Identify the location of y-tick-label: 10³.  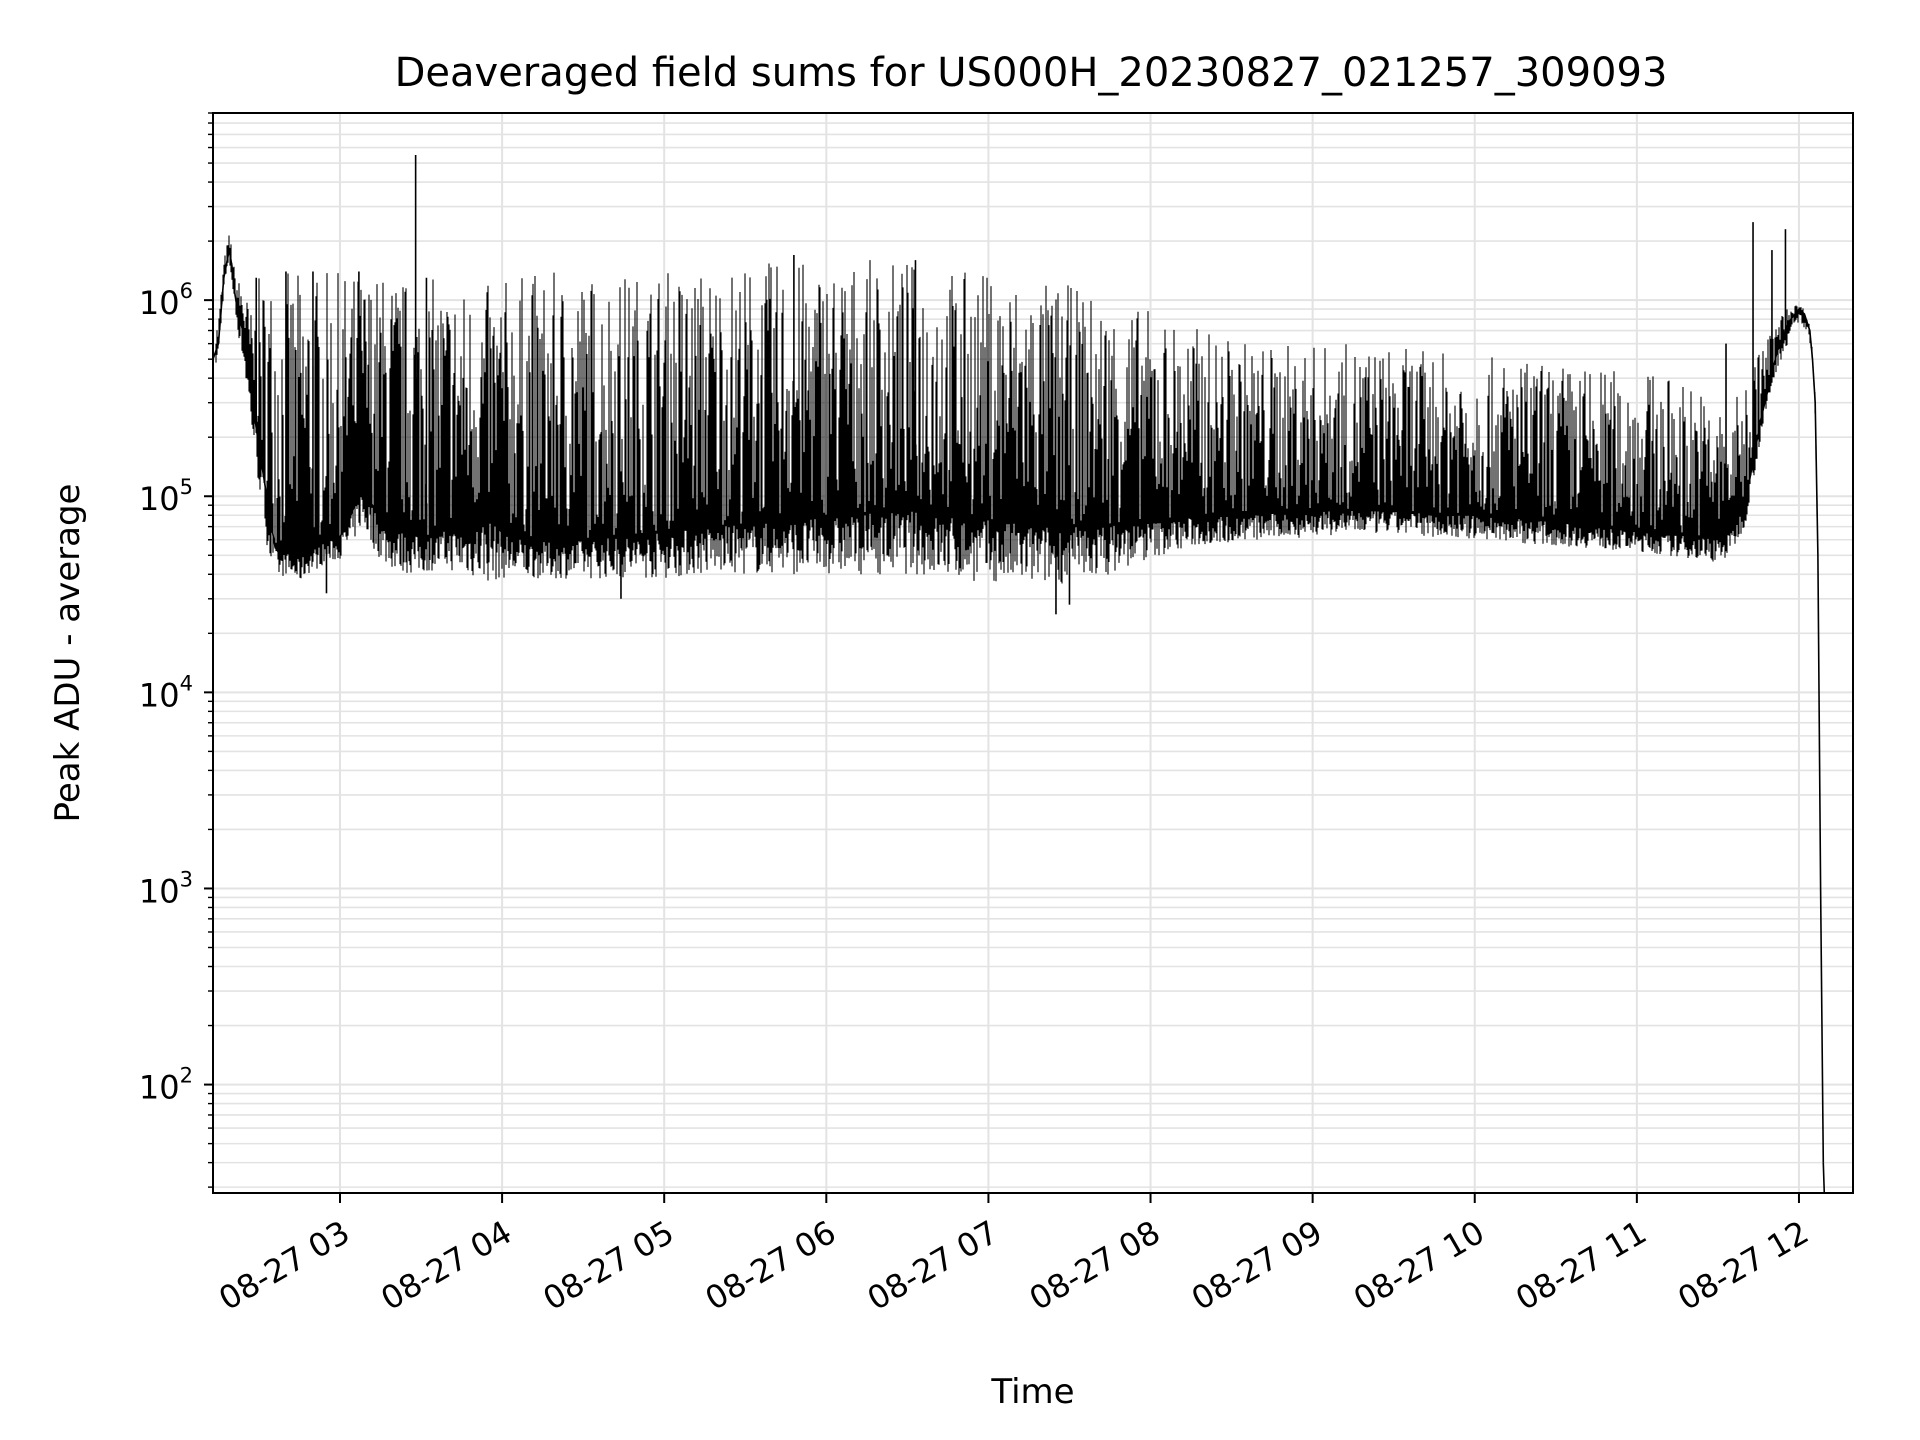
(166, 888).